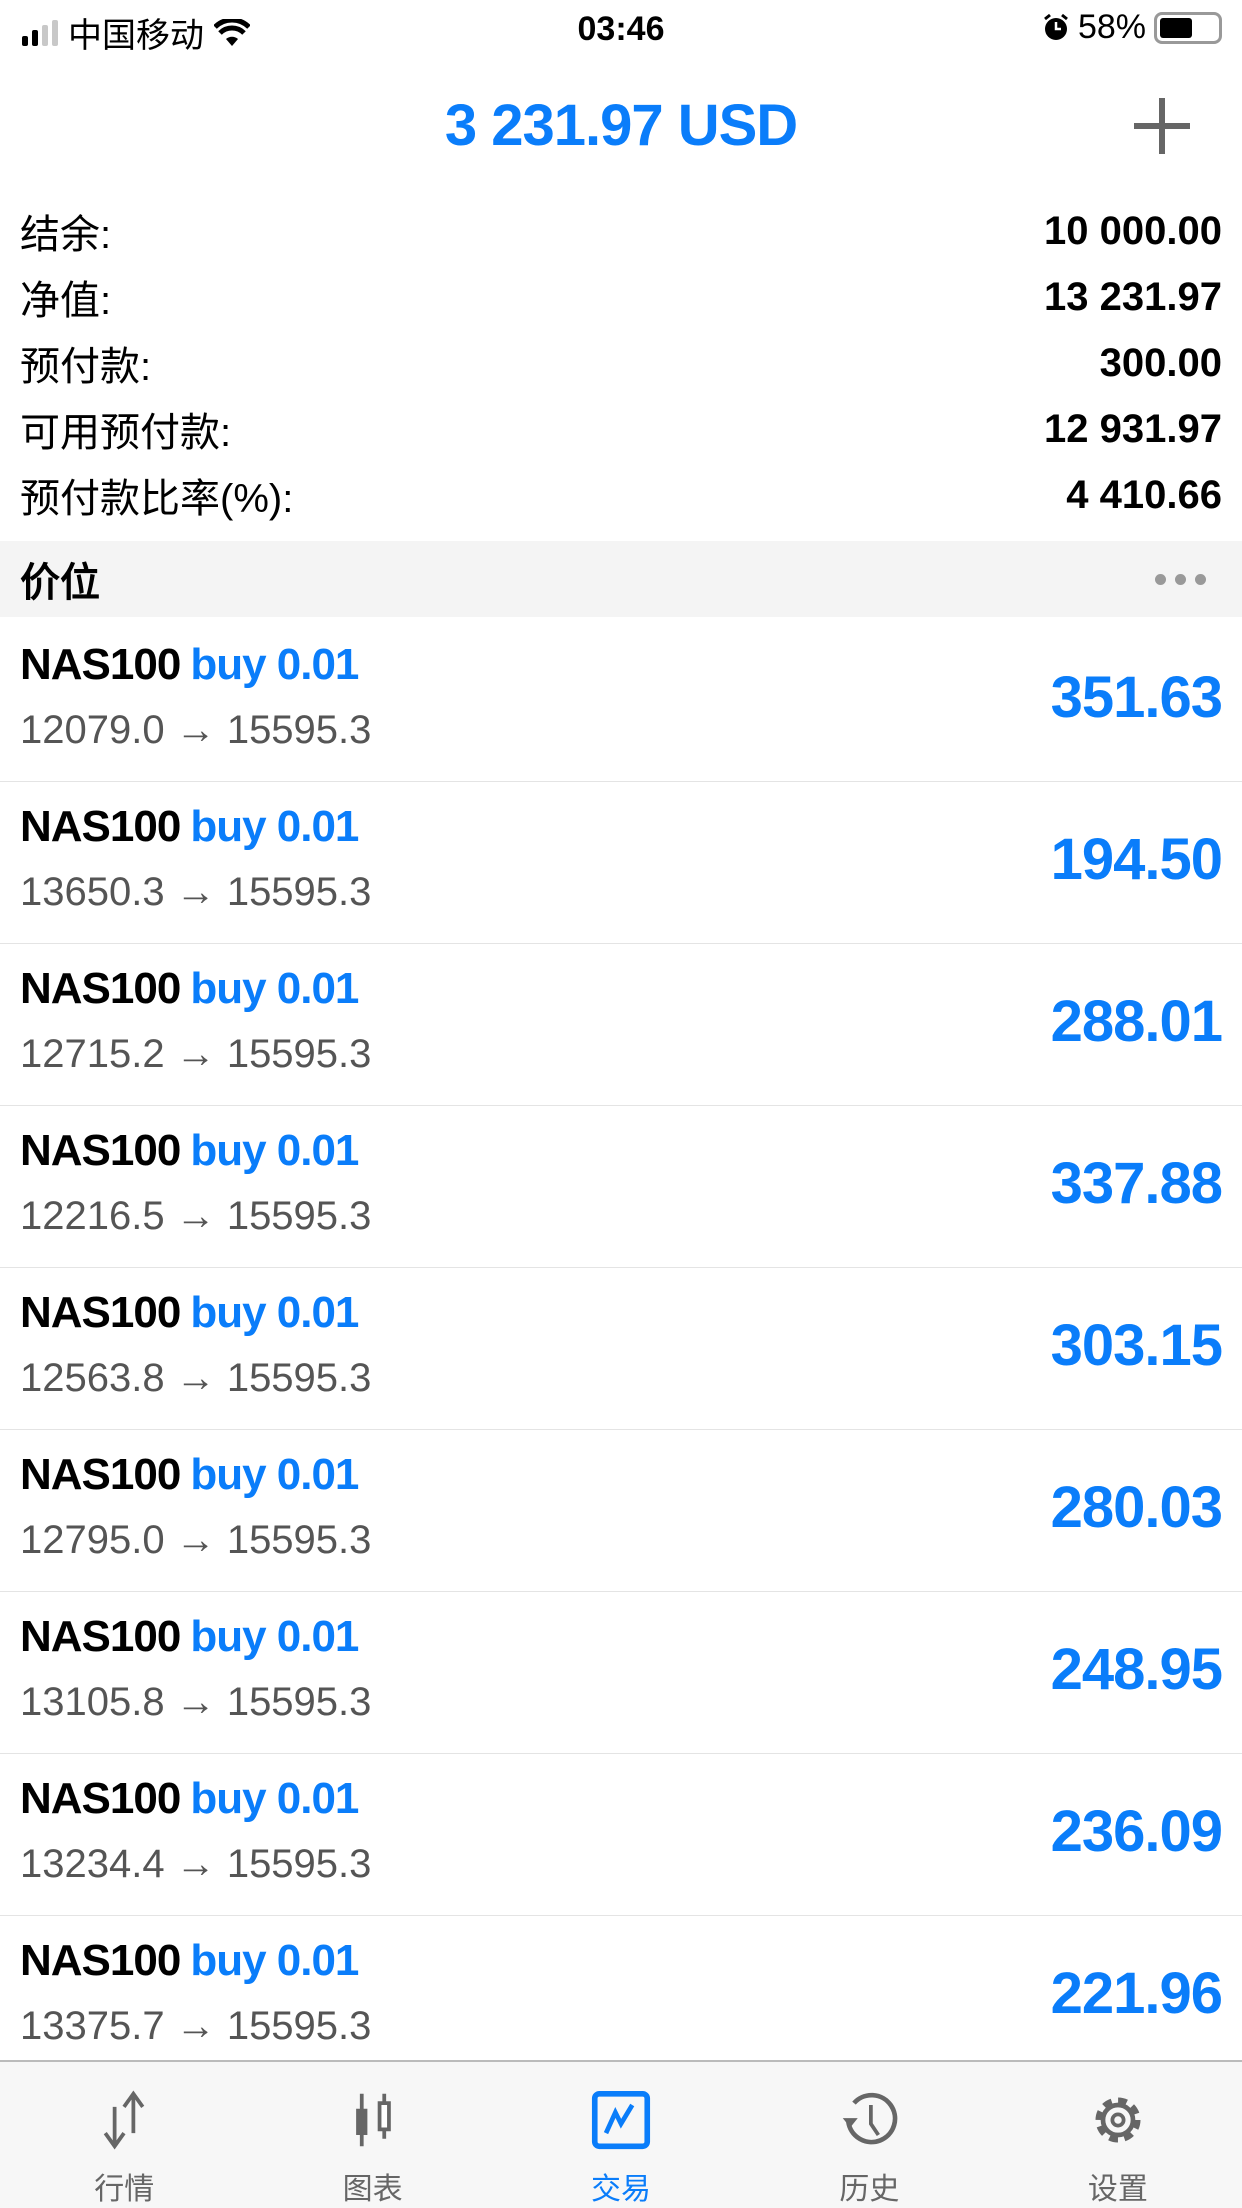  What do you see at coordinates (621, 863) in the screenshot?
I see `position-row: NAS100 buy 0.01 13650.3 → 15595.3 194.50` at bounding box center [621, 863].